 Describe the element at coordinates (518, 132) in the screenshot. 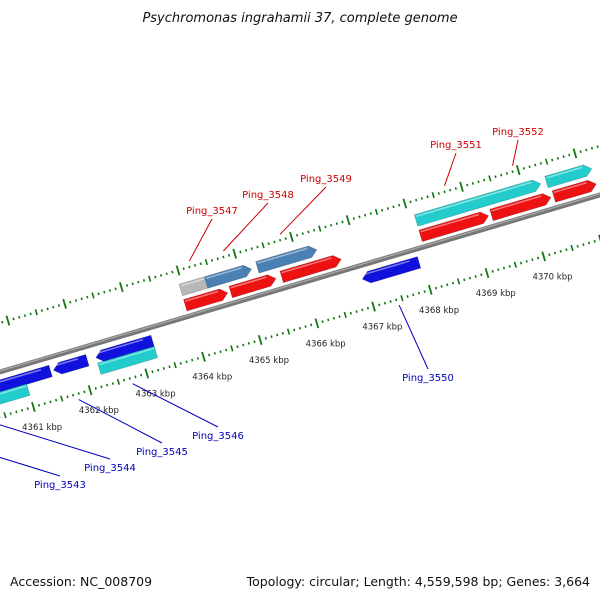

I see `gene-label-ping_3552: Ping_3552` at that location.